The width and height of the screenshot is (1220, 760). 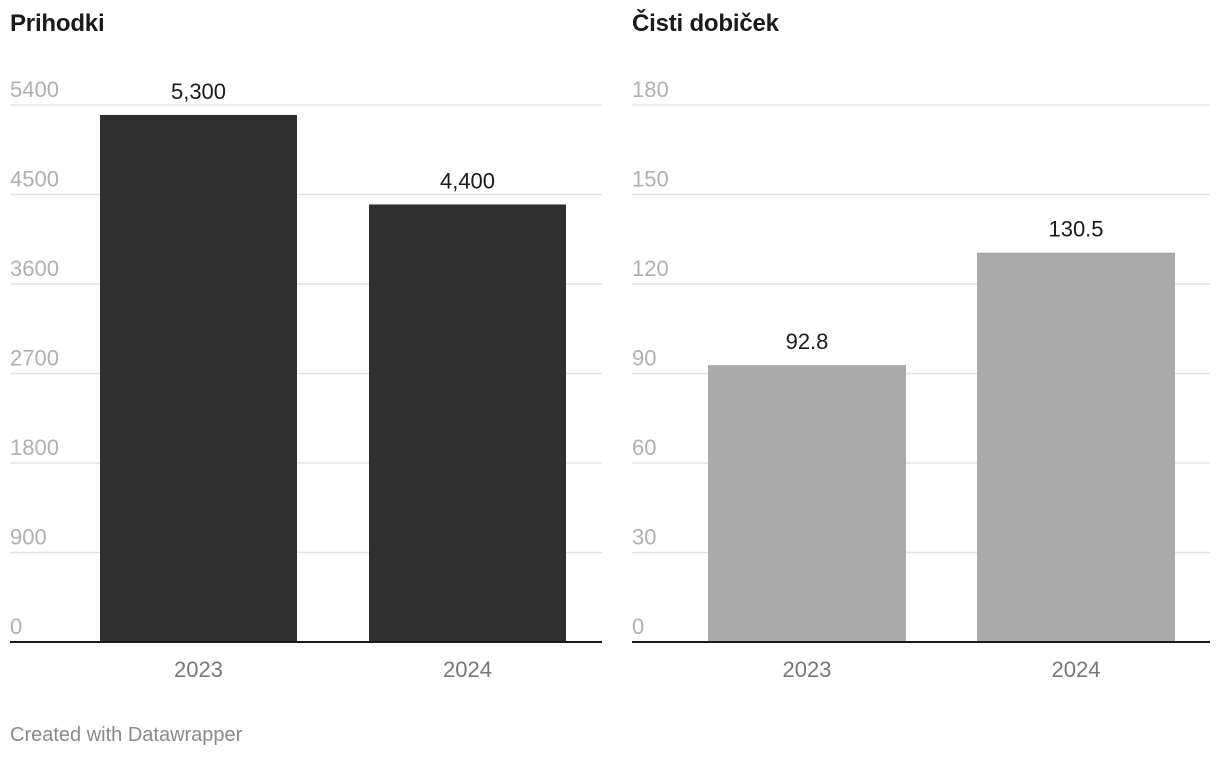 What do you see at coordinates (34, 358) in the screenshot?
I see `y-tick-label: 2700` at bounding box center [34, 358].